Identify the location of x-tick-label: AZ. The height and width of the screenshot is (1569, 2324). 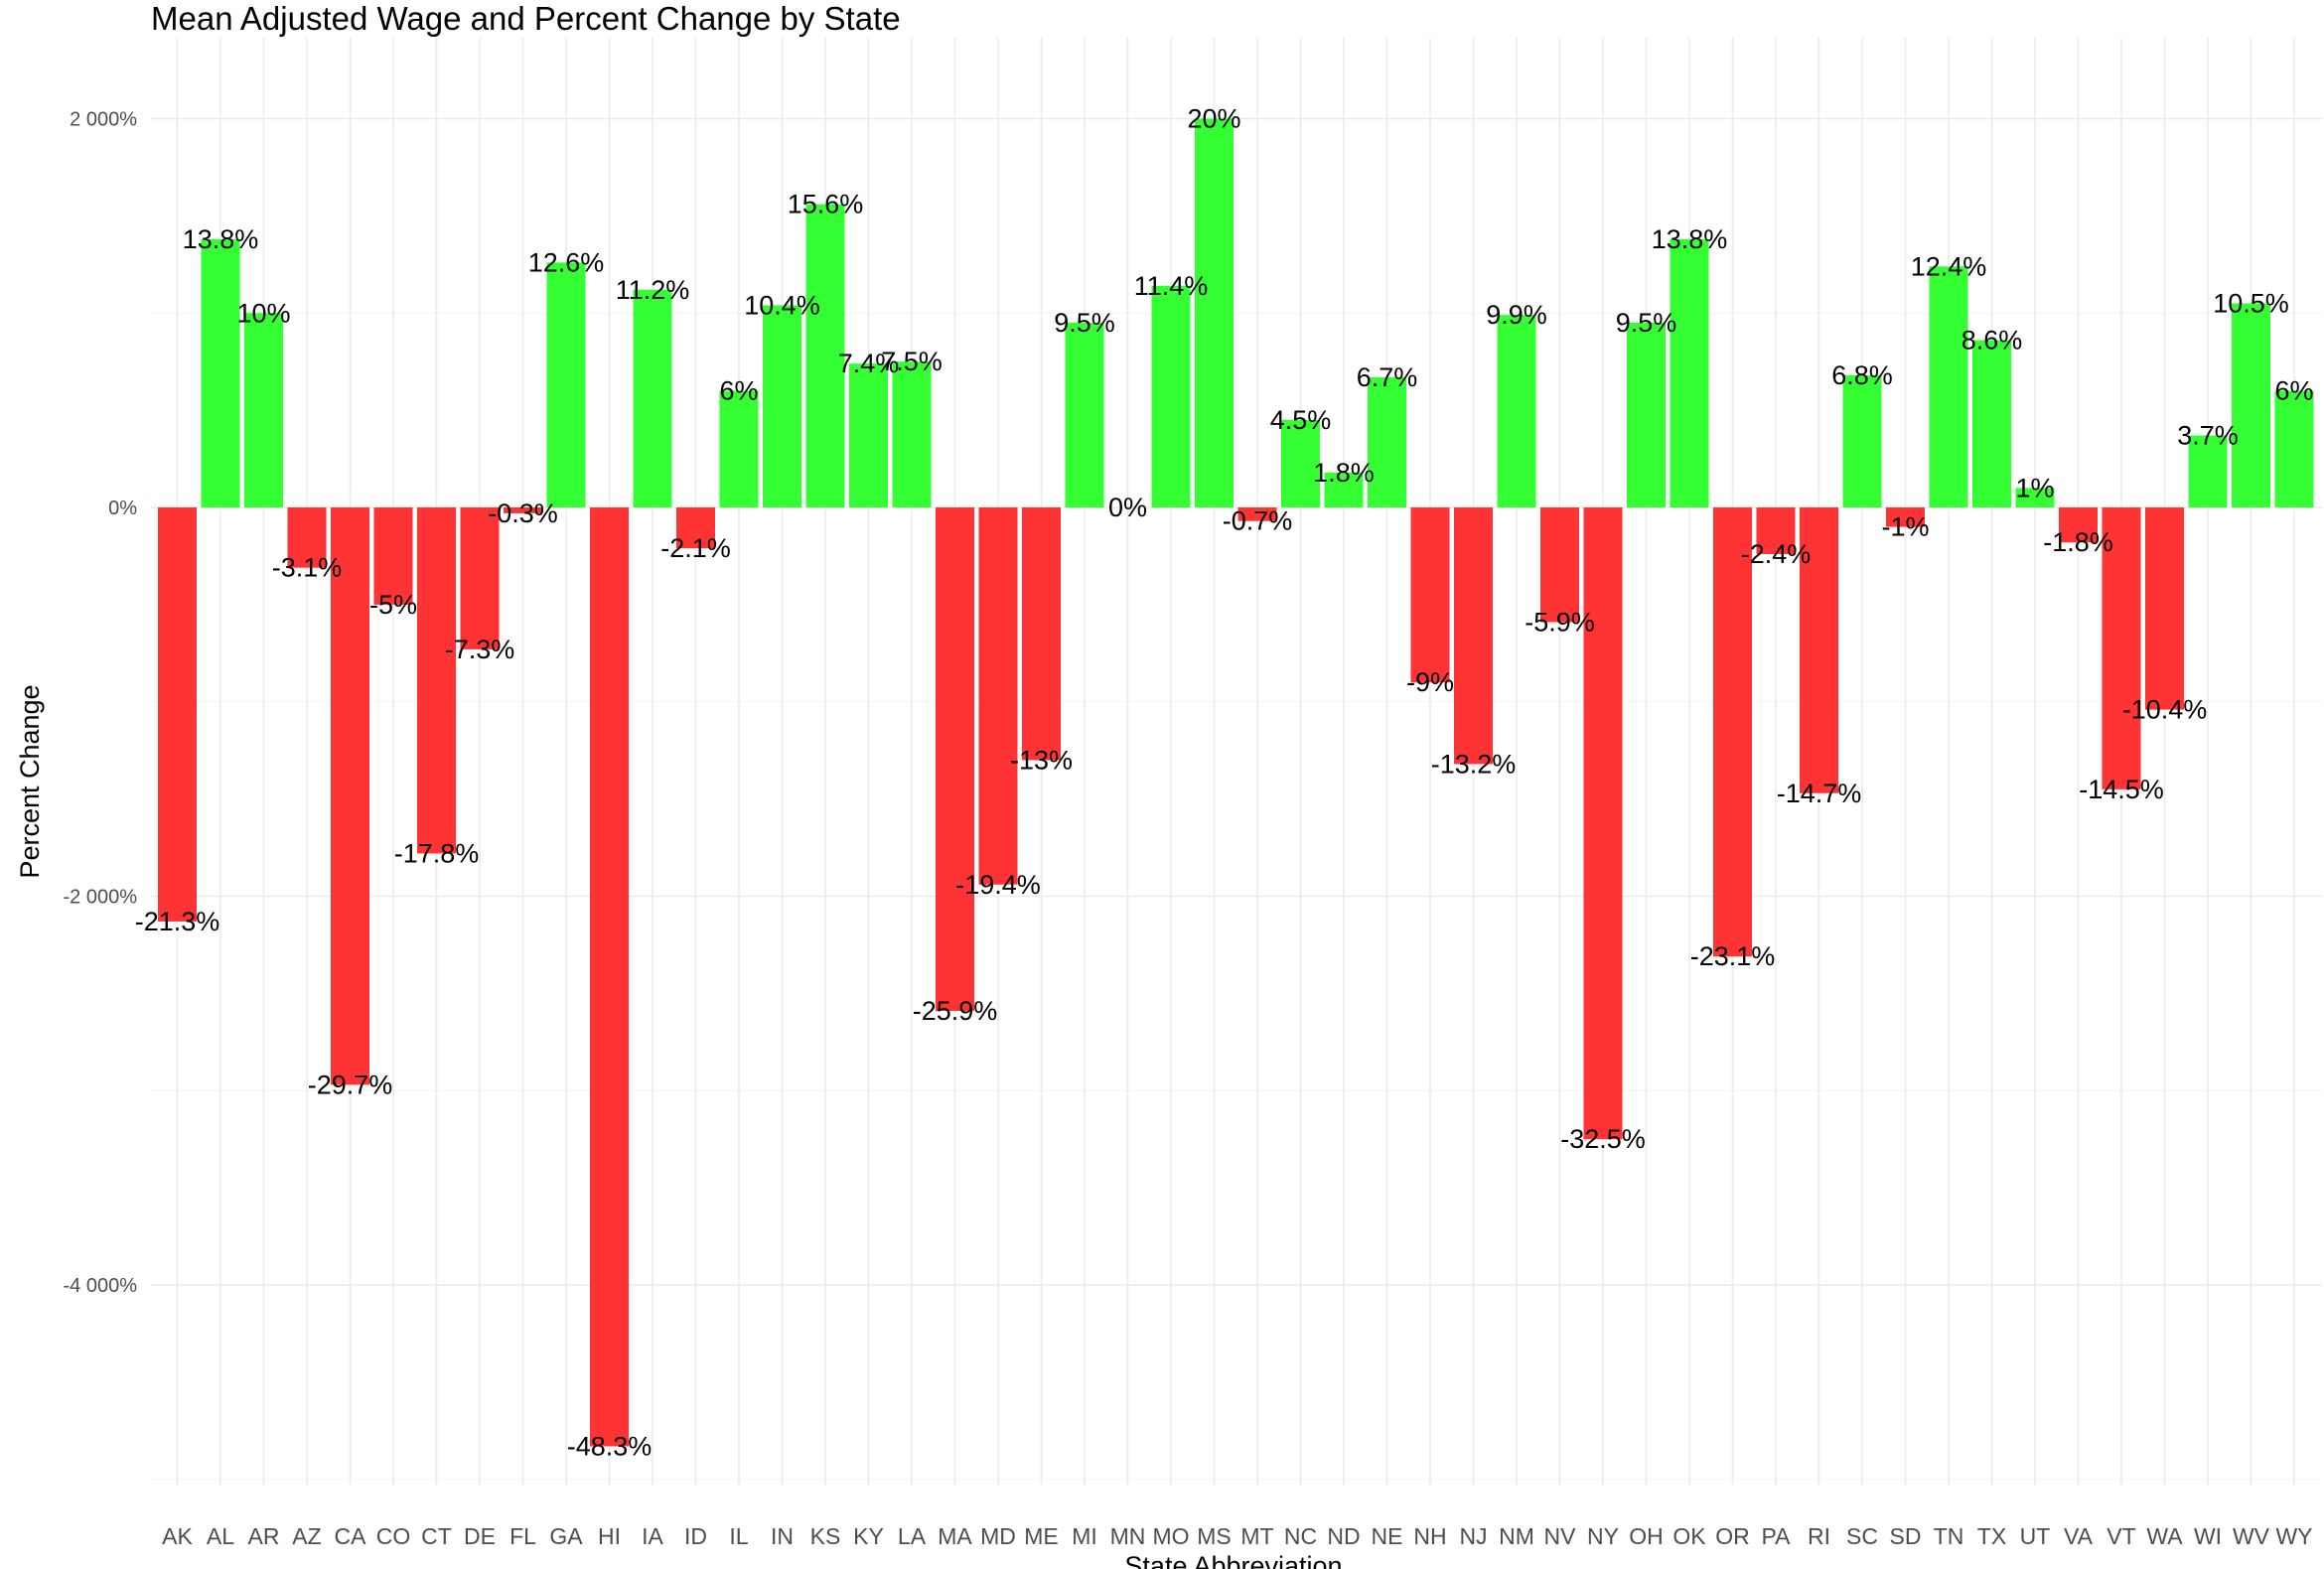
(306, 1536).